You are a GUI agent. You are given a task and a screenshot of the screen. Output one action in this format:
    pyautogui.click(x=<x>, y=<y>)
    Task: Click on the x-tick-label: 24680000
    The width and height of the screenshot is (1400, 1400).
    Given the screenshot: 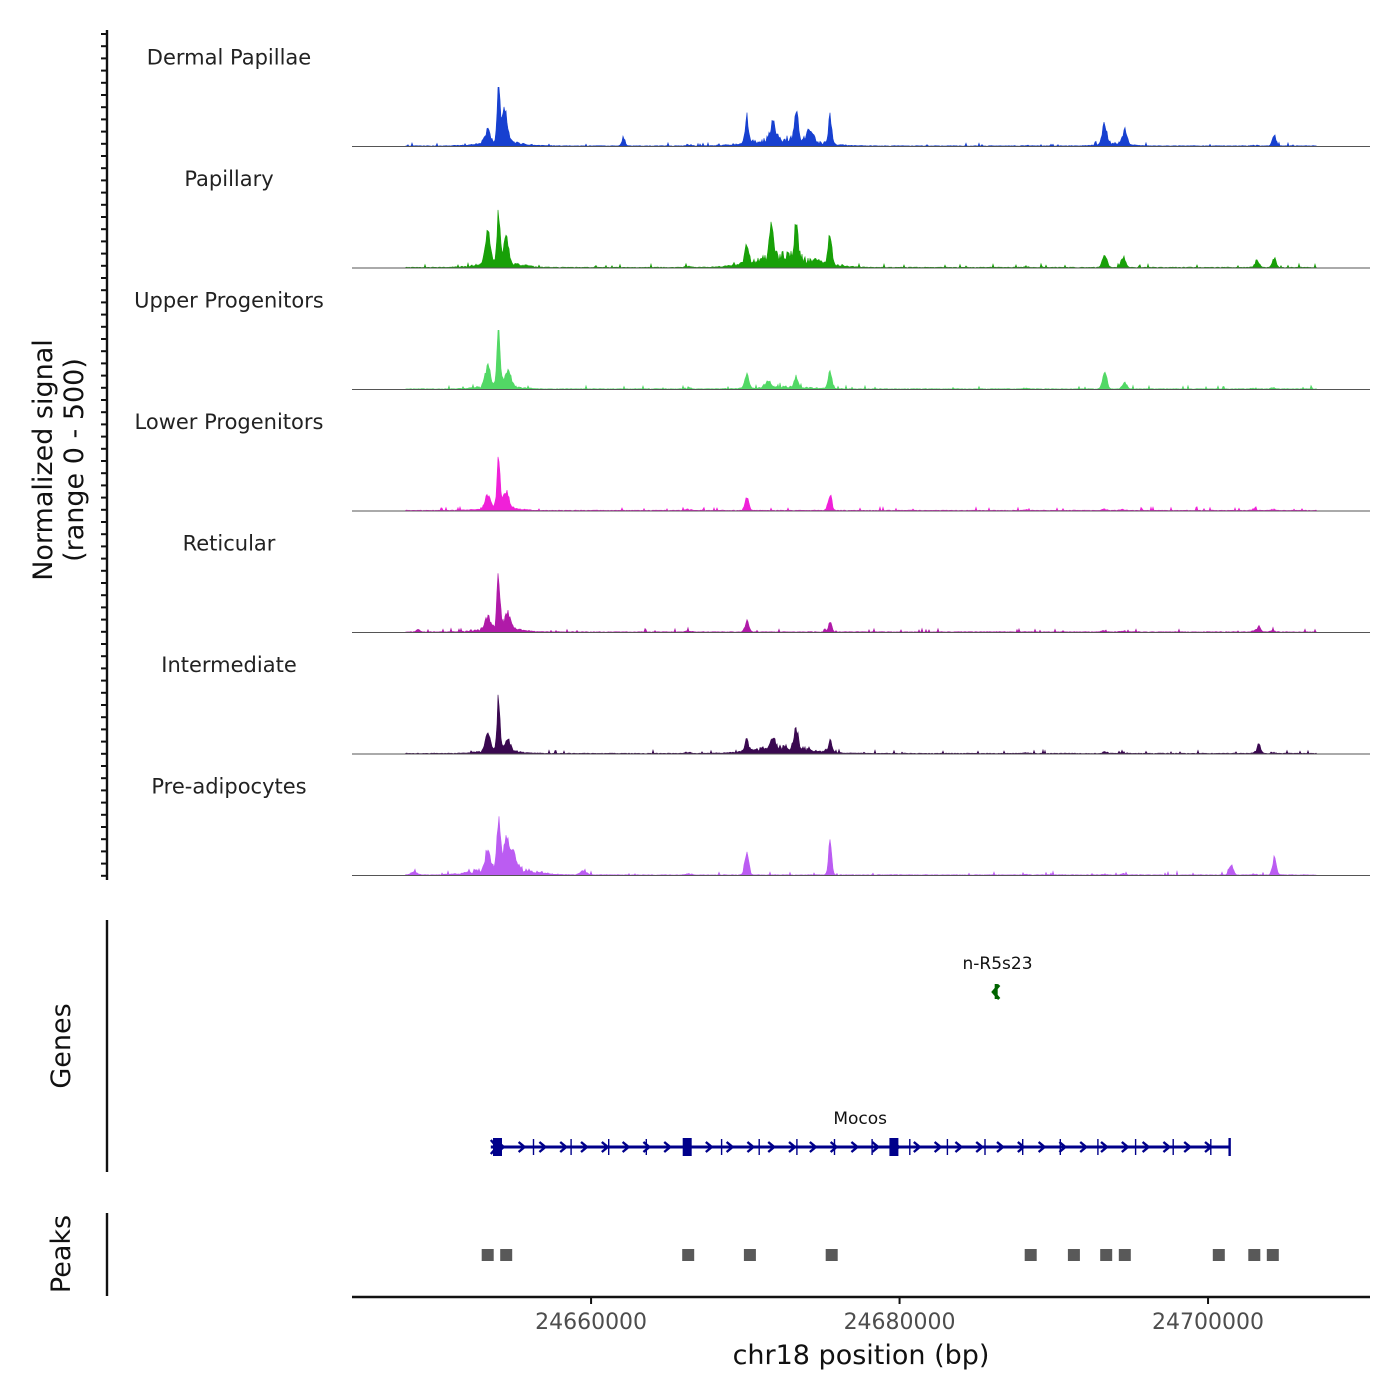 What is the action you would take?
    pyautogui.click(x=900, y=1322)
    